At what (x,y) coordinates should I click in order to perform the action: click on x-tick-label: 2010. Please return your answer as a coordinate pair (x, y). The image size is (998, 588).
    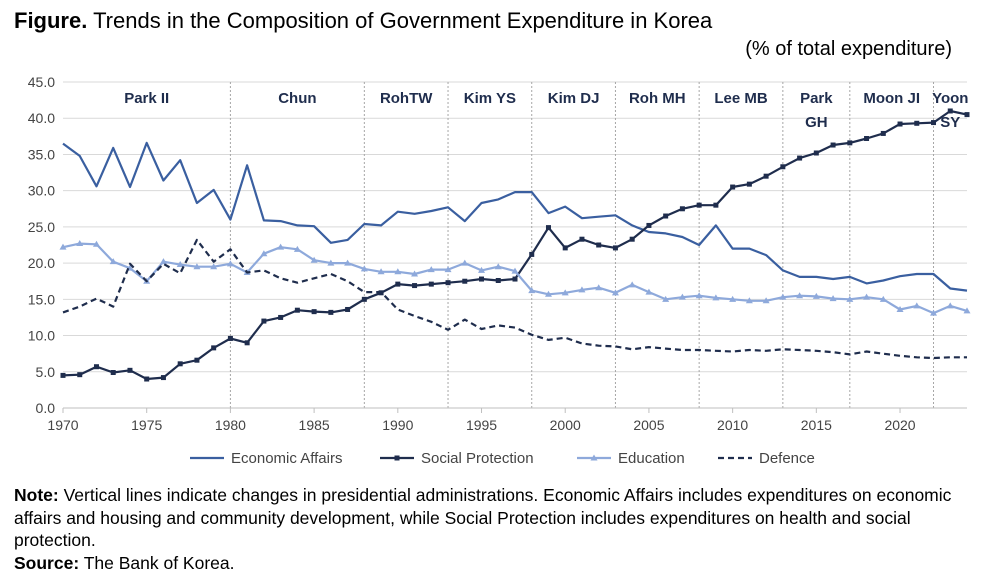
    Looking at the image, I should click on (732, 425).